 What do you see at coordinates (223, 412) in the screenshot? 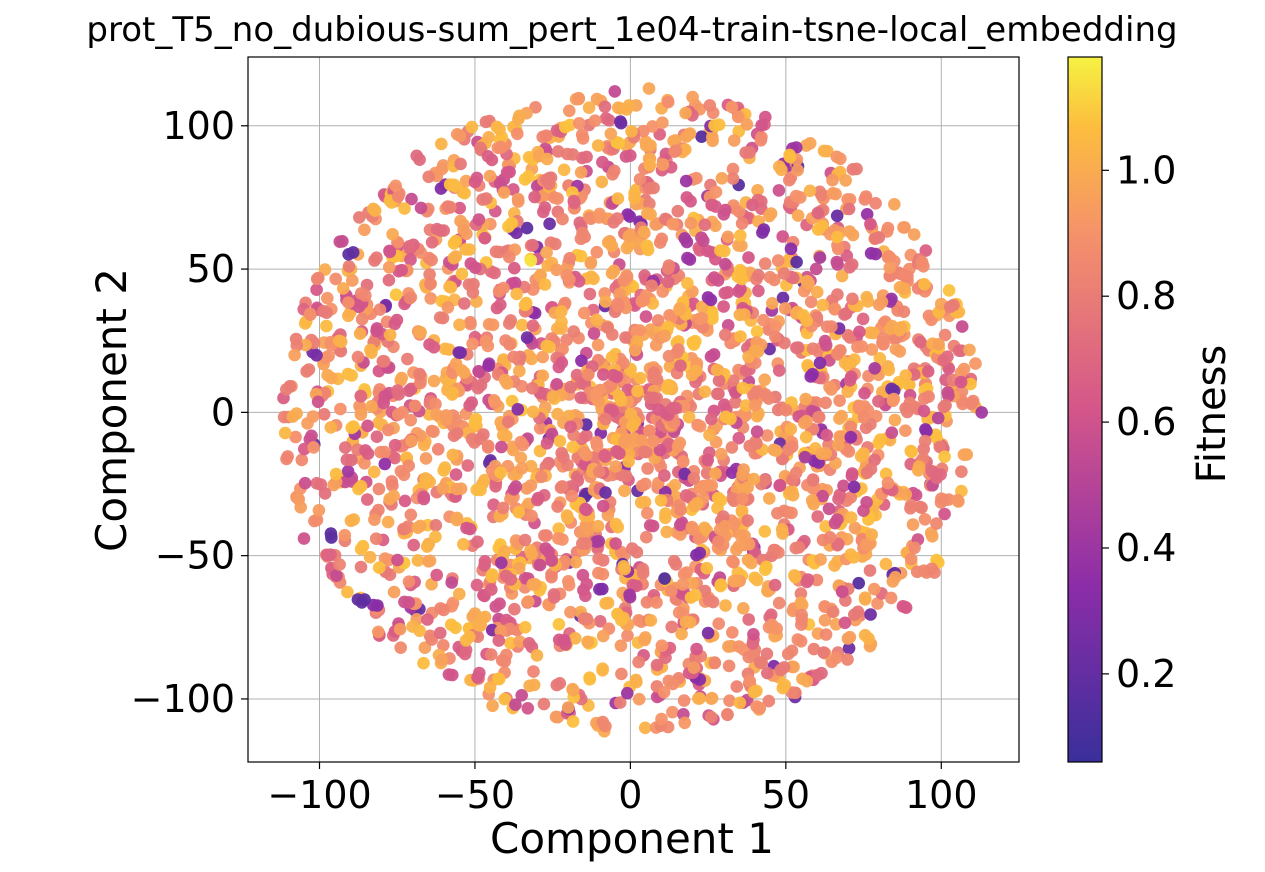
I see `y-tick-label: 0` at bounding box center [223, 412].